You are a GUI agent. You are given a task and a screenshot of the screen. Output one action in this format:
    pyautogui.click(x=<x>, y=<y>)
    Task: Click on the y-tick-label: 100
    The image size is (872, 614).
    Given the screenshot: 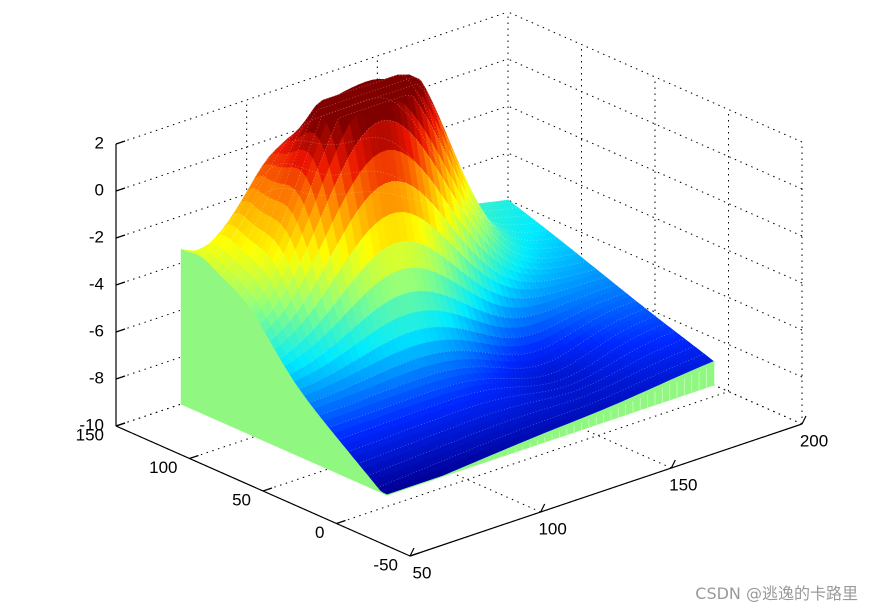 What is the action you would take?
    pyautogui.click(x=163, y=467)
    